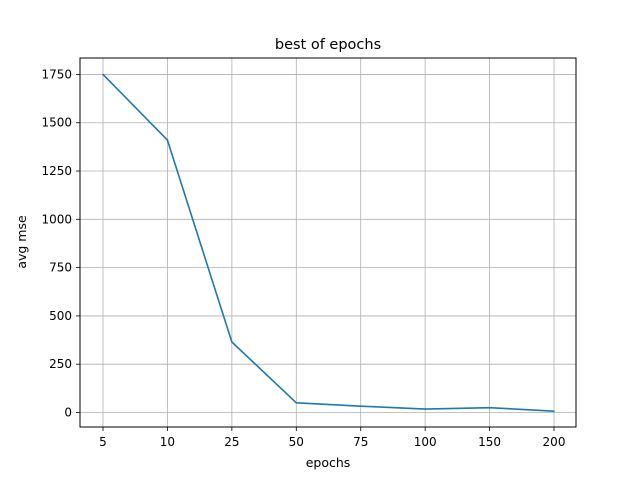 The width and height of the screenshot is (640, 480). What do you see at coordinates (328, 462) in the screenshot?
I see `x-axis-label: epochs` at bounding box center [328, 462].